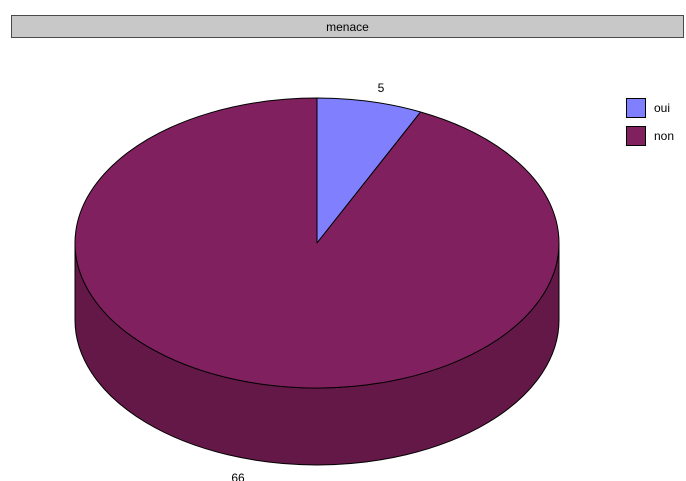 The height and width of the screenshot is (481, 686). I want to click on legend-swatch-oui, so click(636, 108).